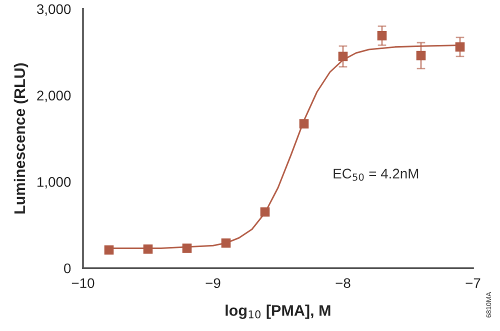 This screenshot has height=331, width=500. I want to click on x-axis-title: log$_{10}$ [PMA], M, so click(278, 311).